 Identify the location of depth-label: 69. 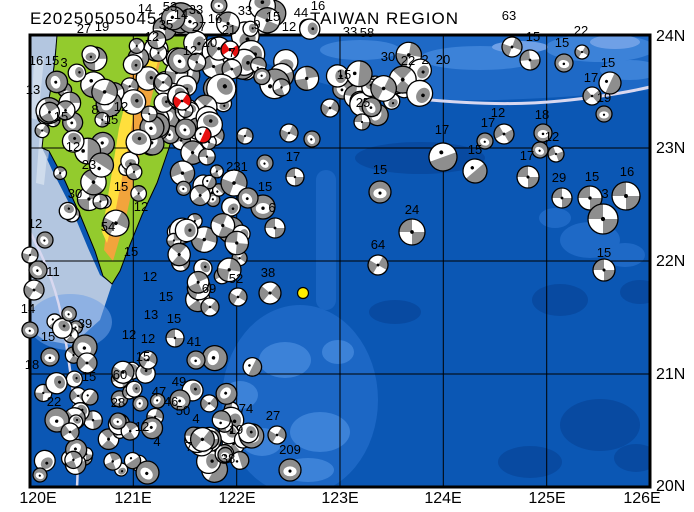
(209, 288).